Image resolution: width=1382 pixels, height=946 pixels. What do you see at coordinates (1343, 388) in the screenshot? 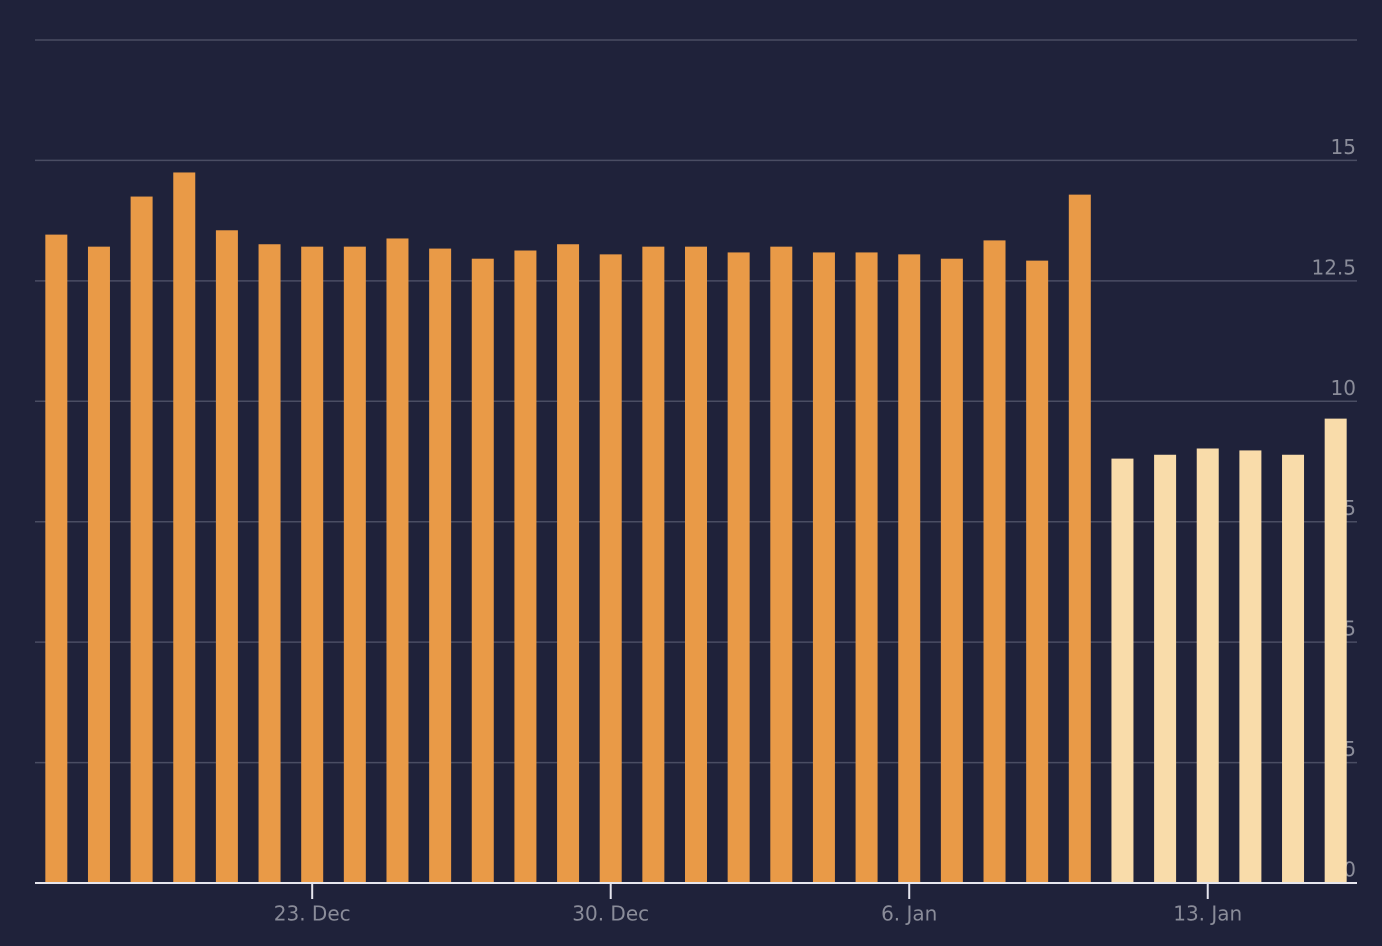
I see `y-tick-label: 10` at bounding box center [1343, 388].